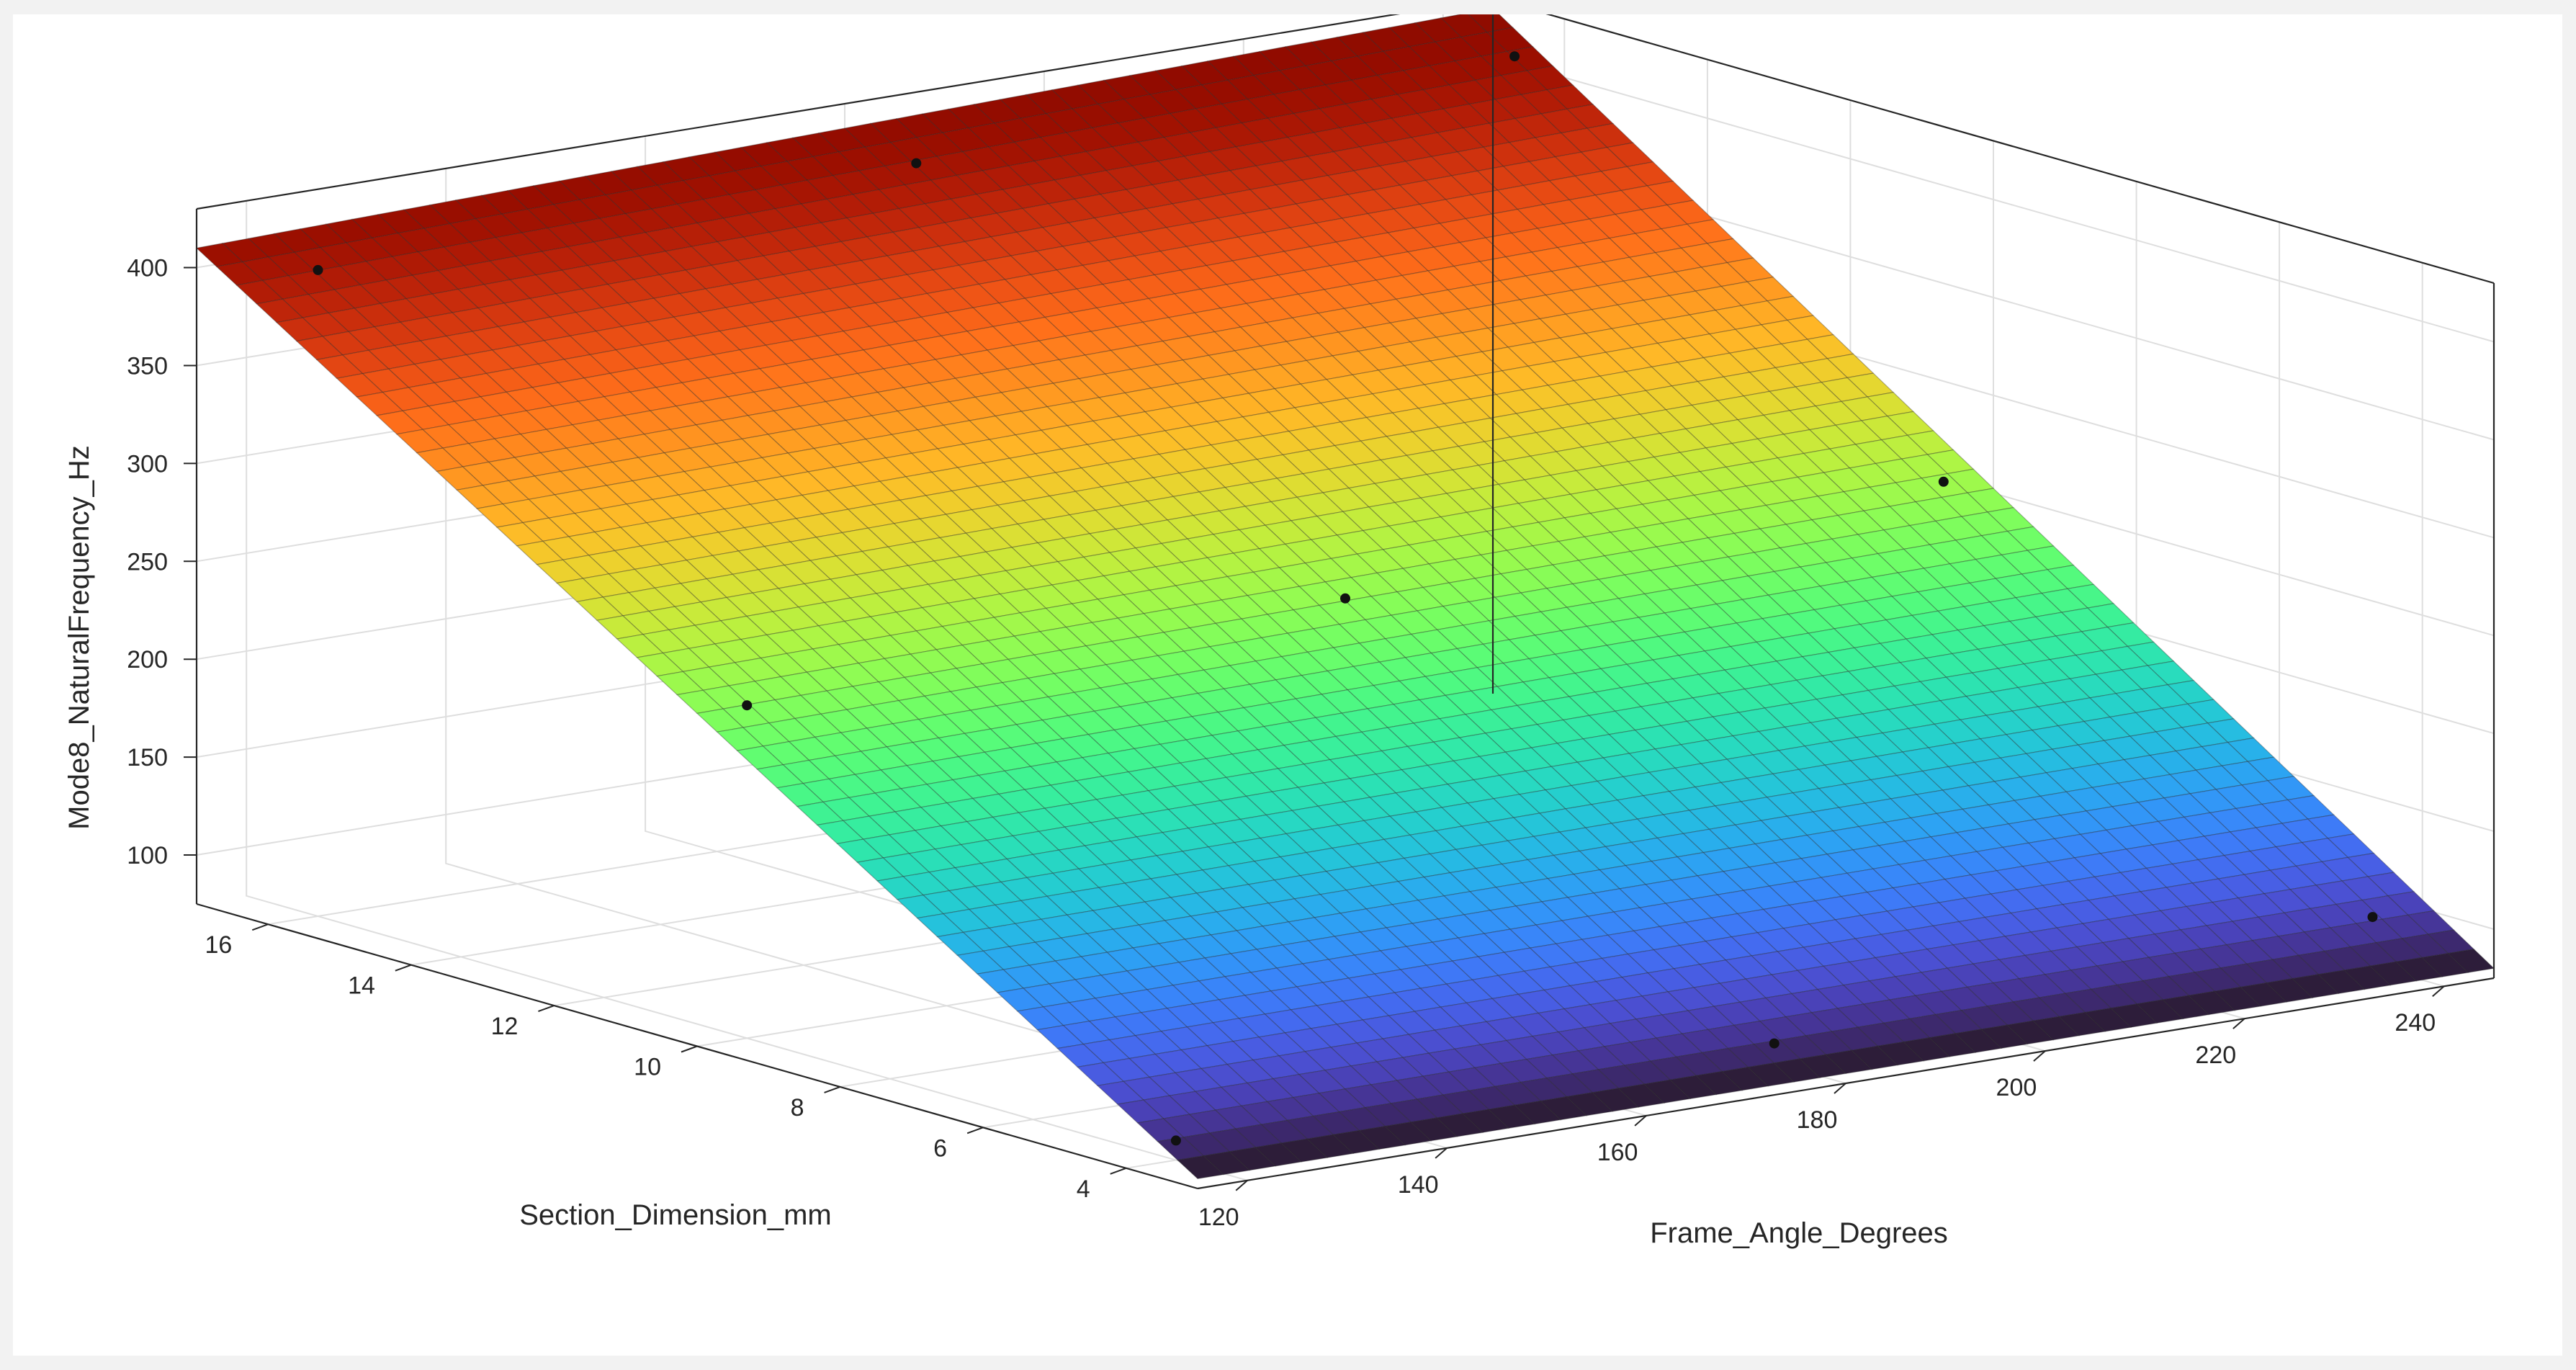  Describe the element at coordinates (147, 659) in the screenshot. I see `z-tick-label: 200` at that location.